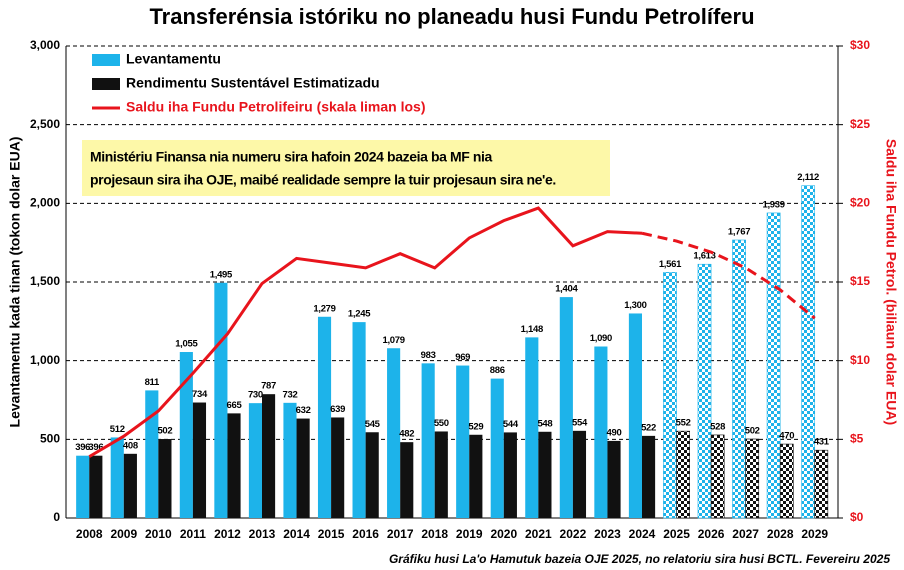 The width and height of the screenshot is (904, 570). What do you see at coordinates (676, 534) in the screenshot?
I see `x-tick-label: 2025` at bounding box center [676, 534].